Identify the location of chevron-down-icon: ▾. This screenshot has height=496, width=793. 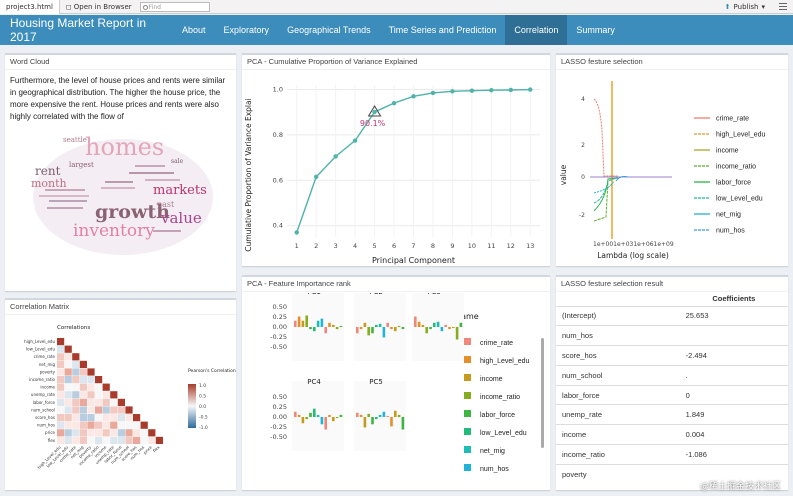
(763, 7).